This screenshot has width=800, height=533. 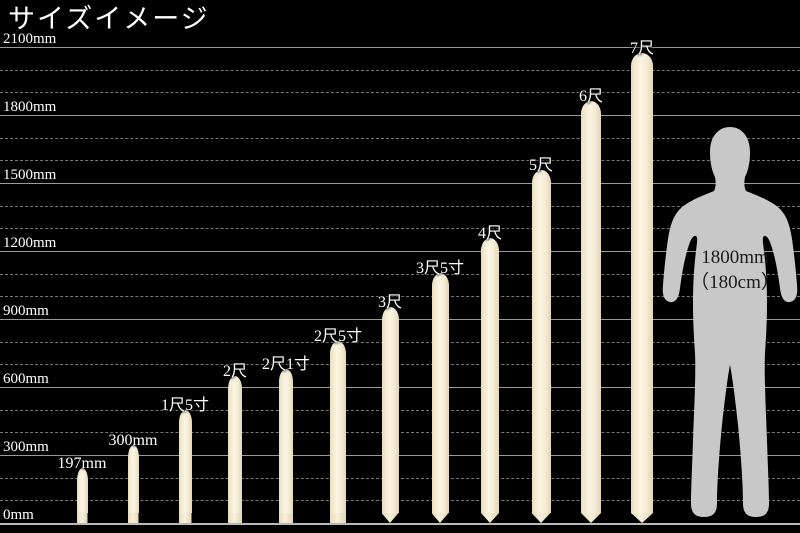 I want to click on y-axis-tick-label: 2100mm, so click(x=30, y=39).